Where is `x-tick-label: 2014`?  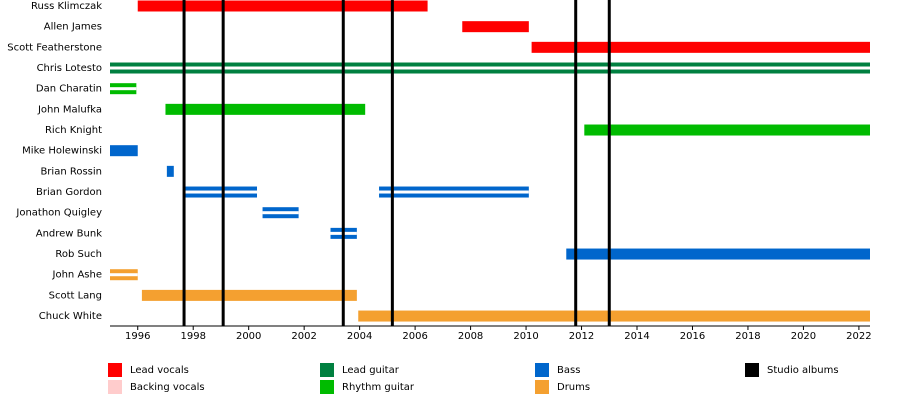
x-tick-label: 2014 is located at coordinates (636, 336).